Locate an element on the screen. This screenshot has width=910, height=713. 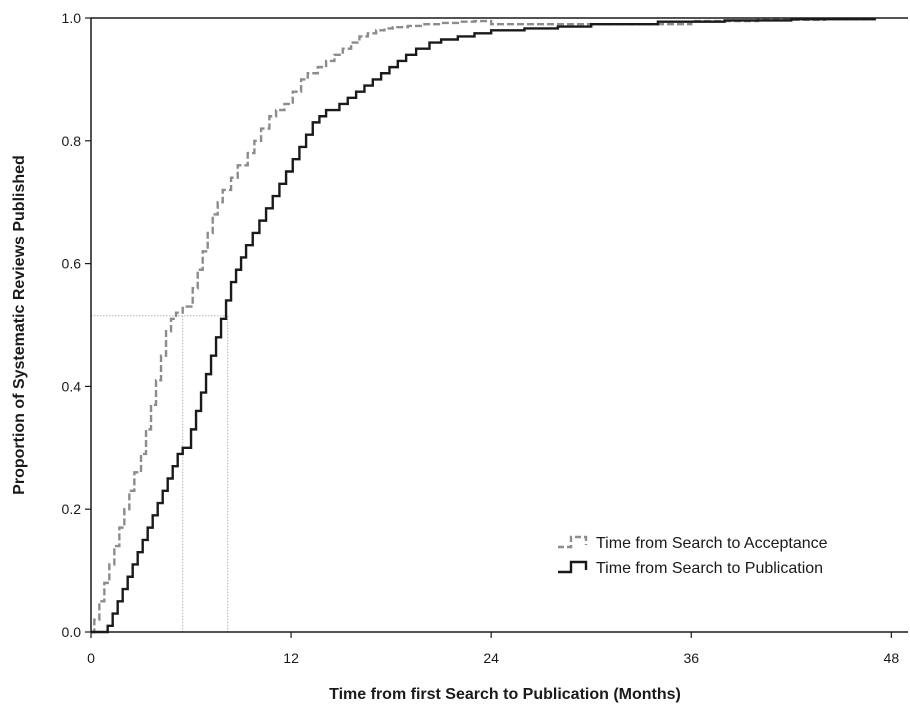
x-tick-label: 36 is located at coordinates (691, 658).